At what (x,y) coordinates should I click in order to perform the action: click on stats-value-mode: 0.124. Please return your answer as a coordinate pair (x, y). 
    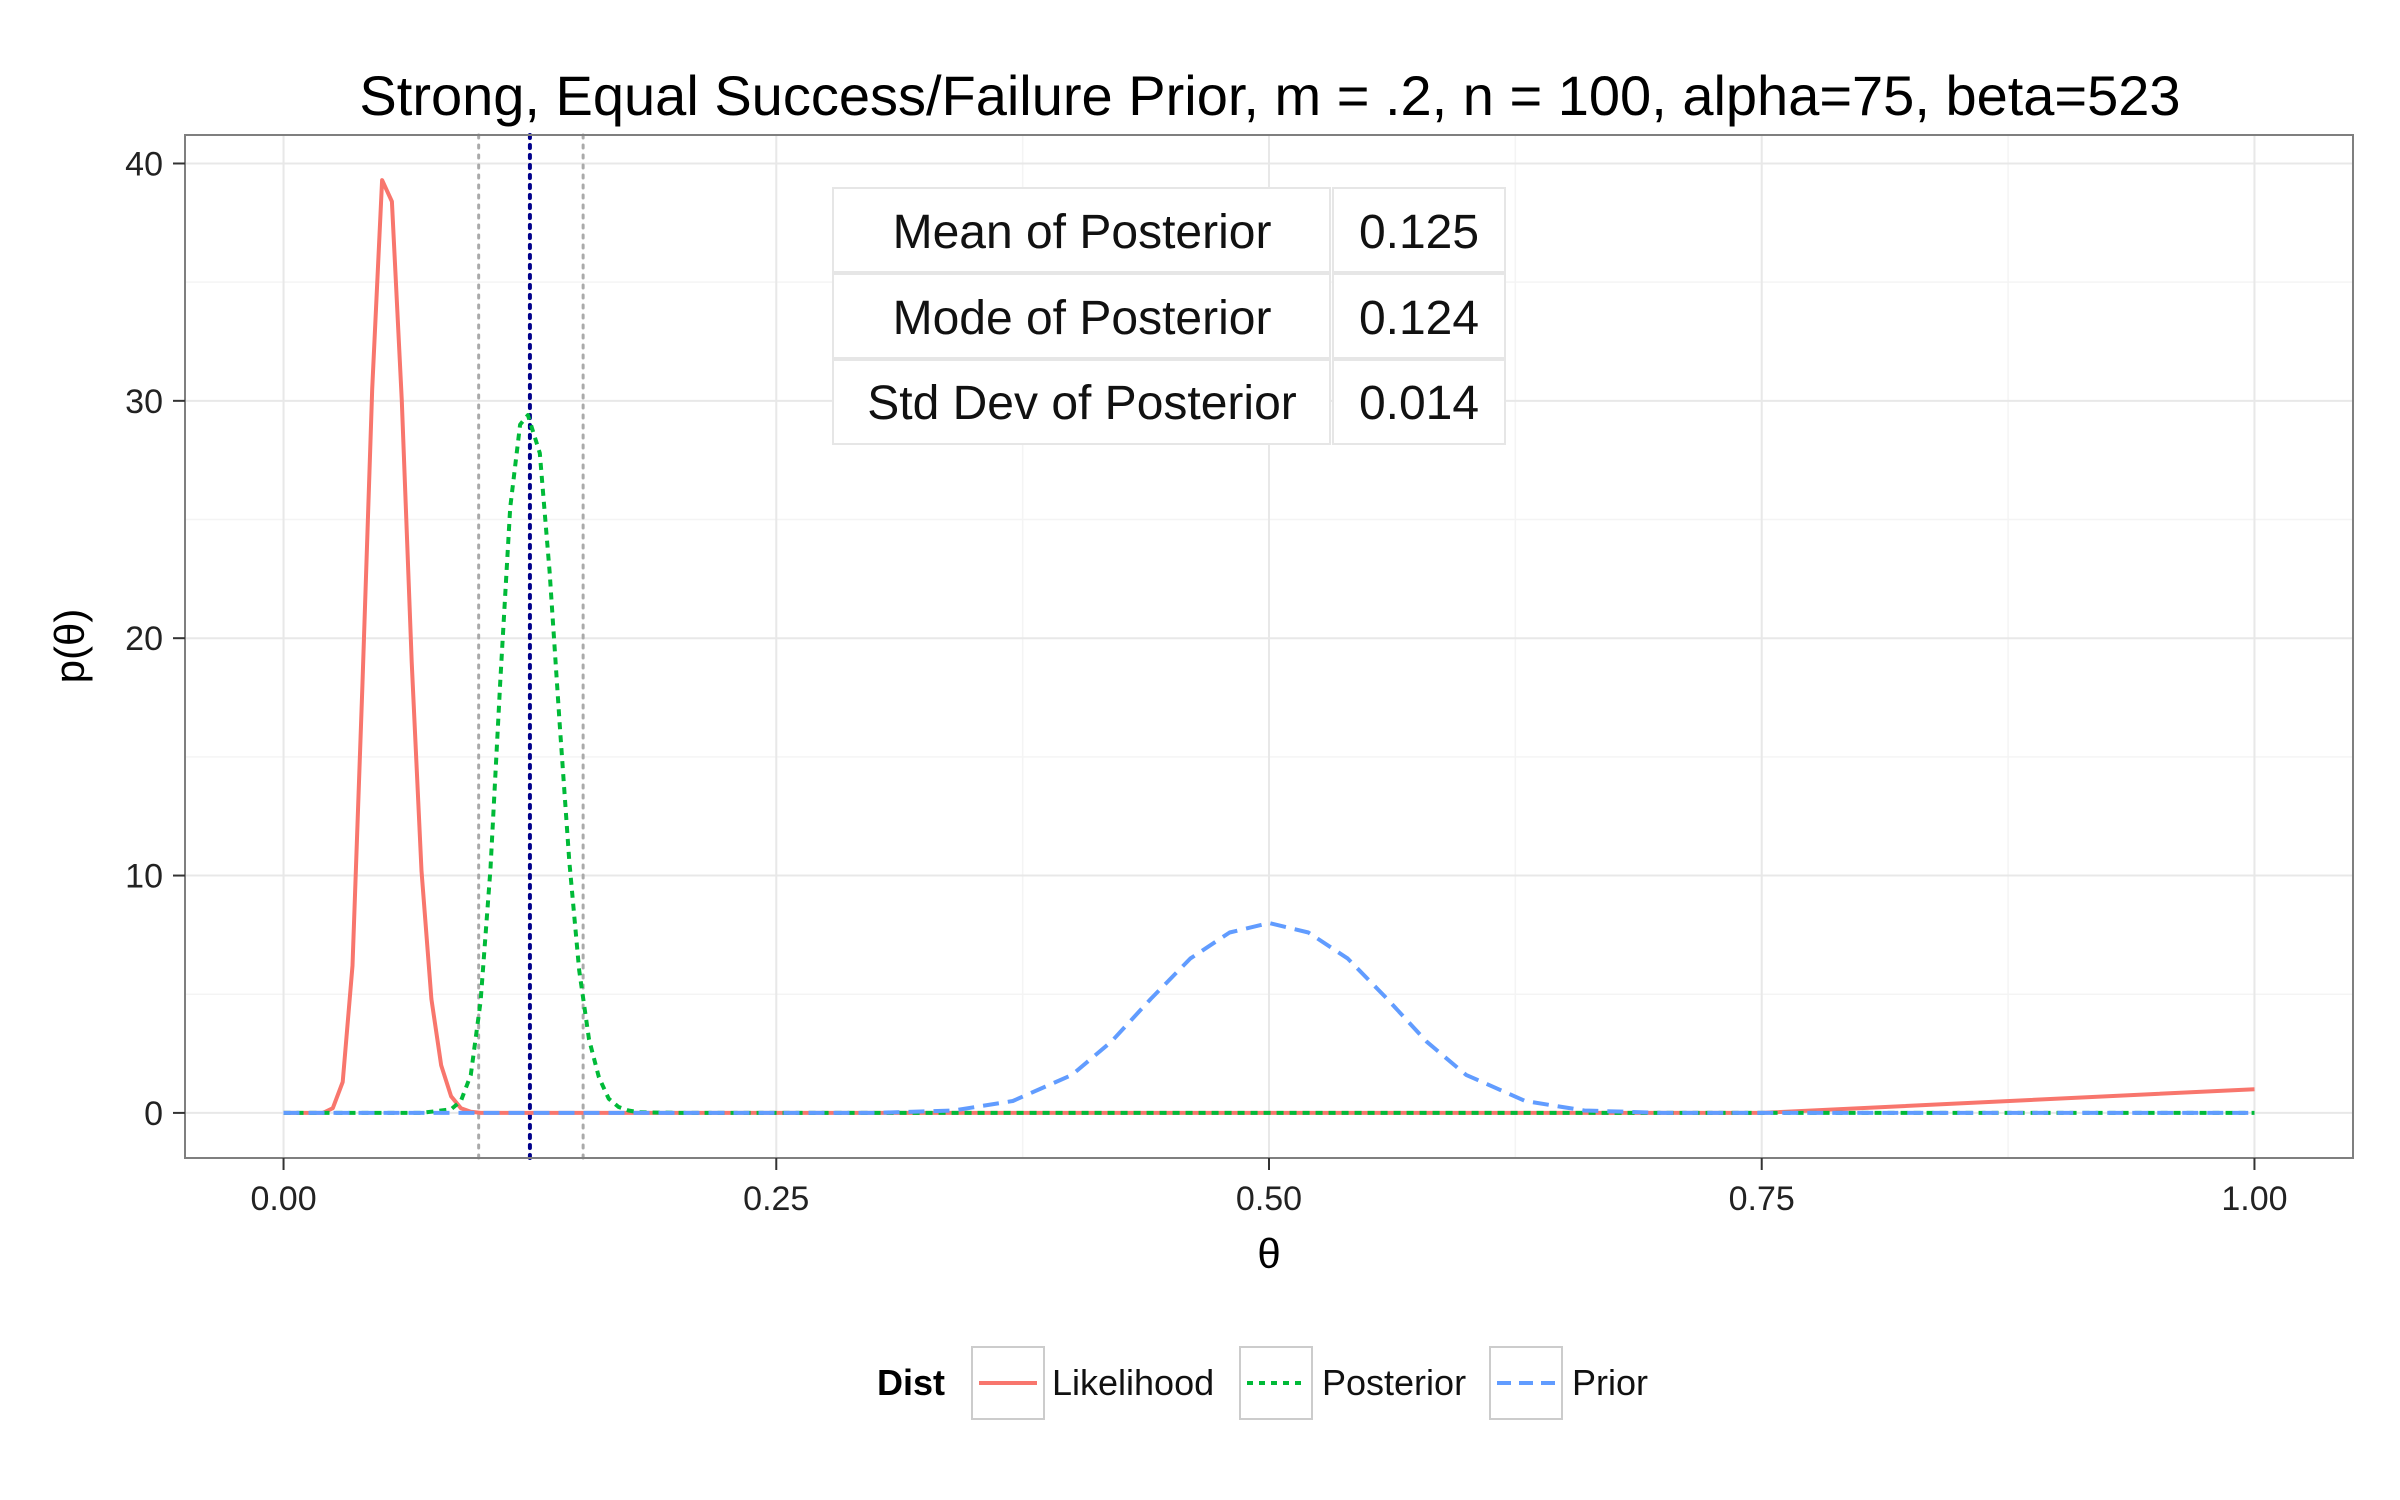
    Looking at the image, I should click on (1419, 318).